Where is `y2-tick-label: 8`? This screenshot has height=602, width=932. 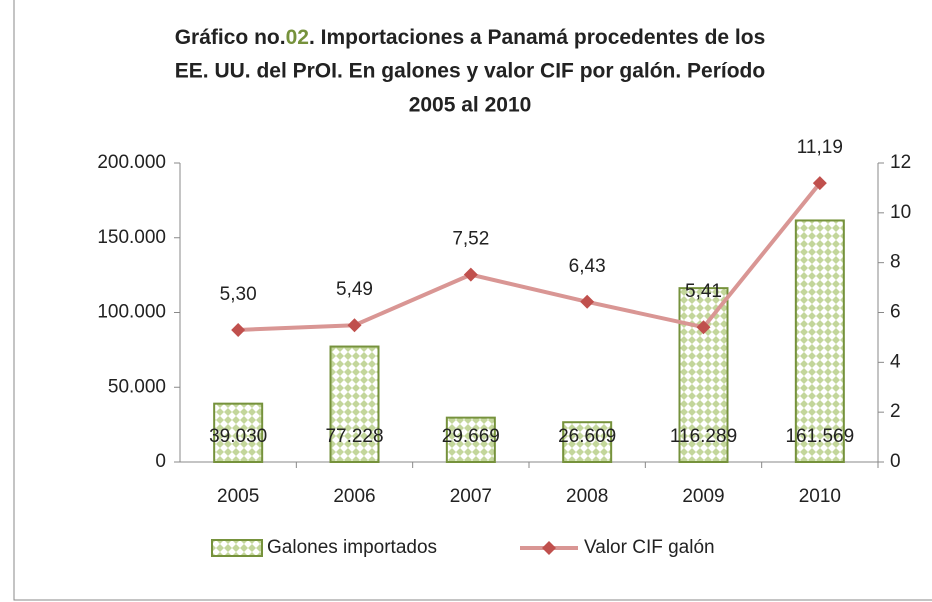 y2-tick-label: 8 is located at coordinates (895, 262).